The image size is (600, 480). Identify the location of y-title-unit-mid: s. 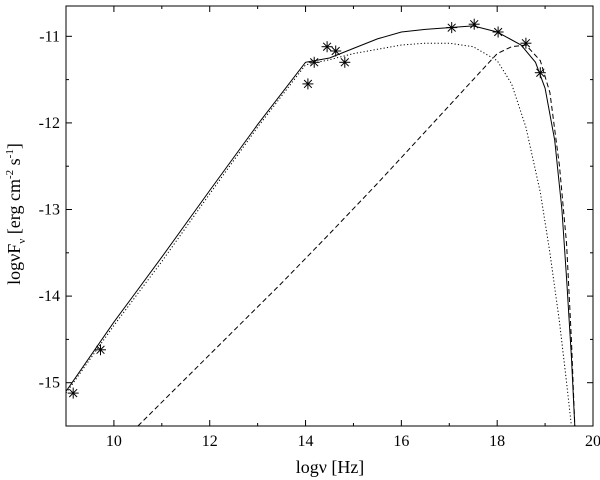
(14, 161).